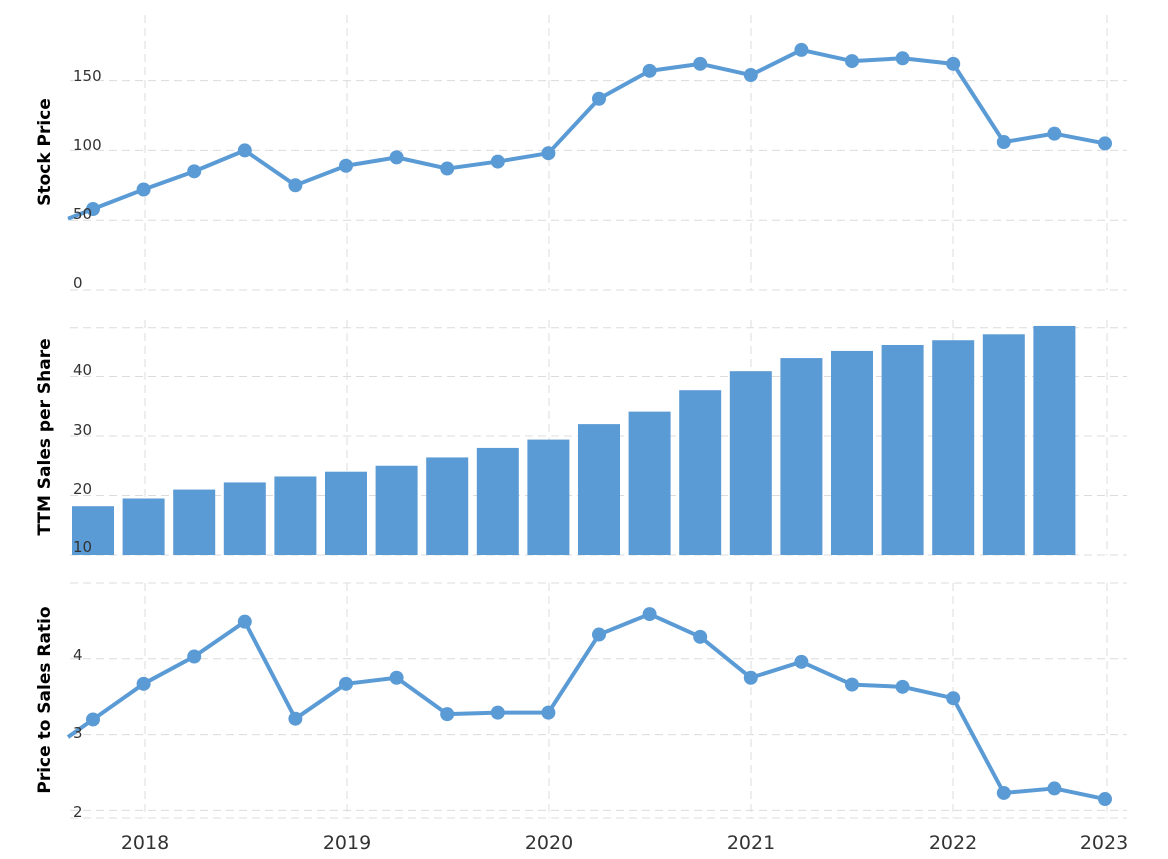  I want to click on x-tick-label: 2023, so click(1104, 843).